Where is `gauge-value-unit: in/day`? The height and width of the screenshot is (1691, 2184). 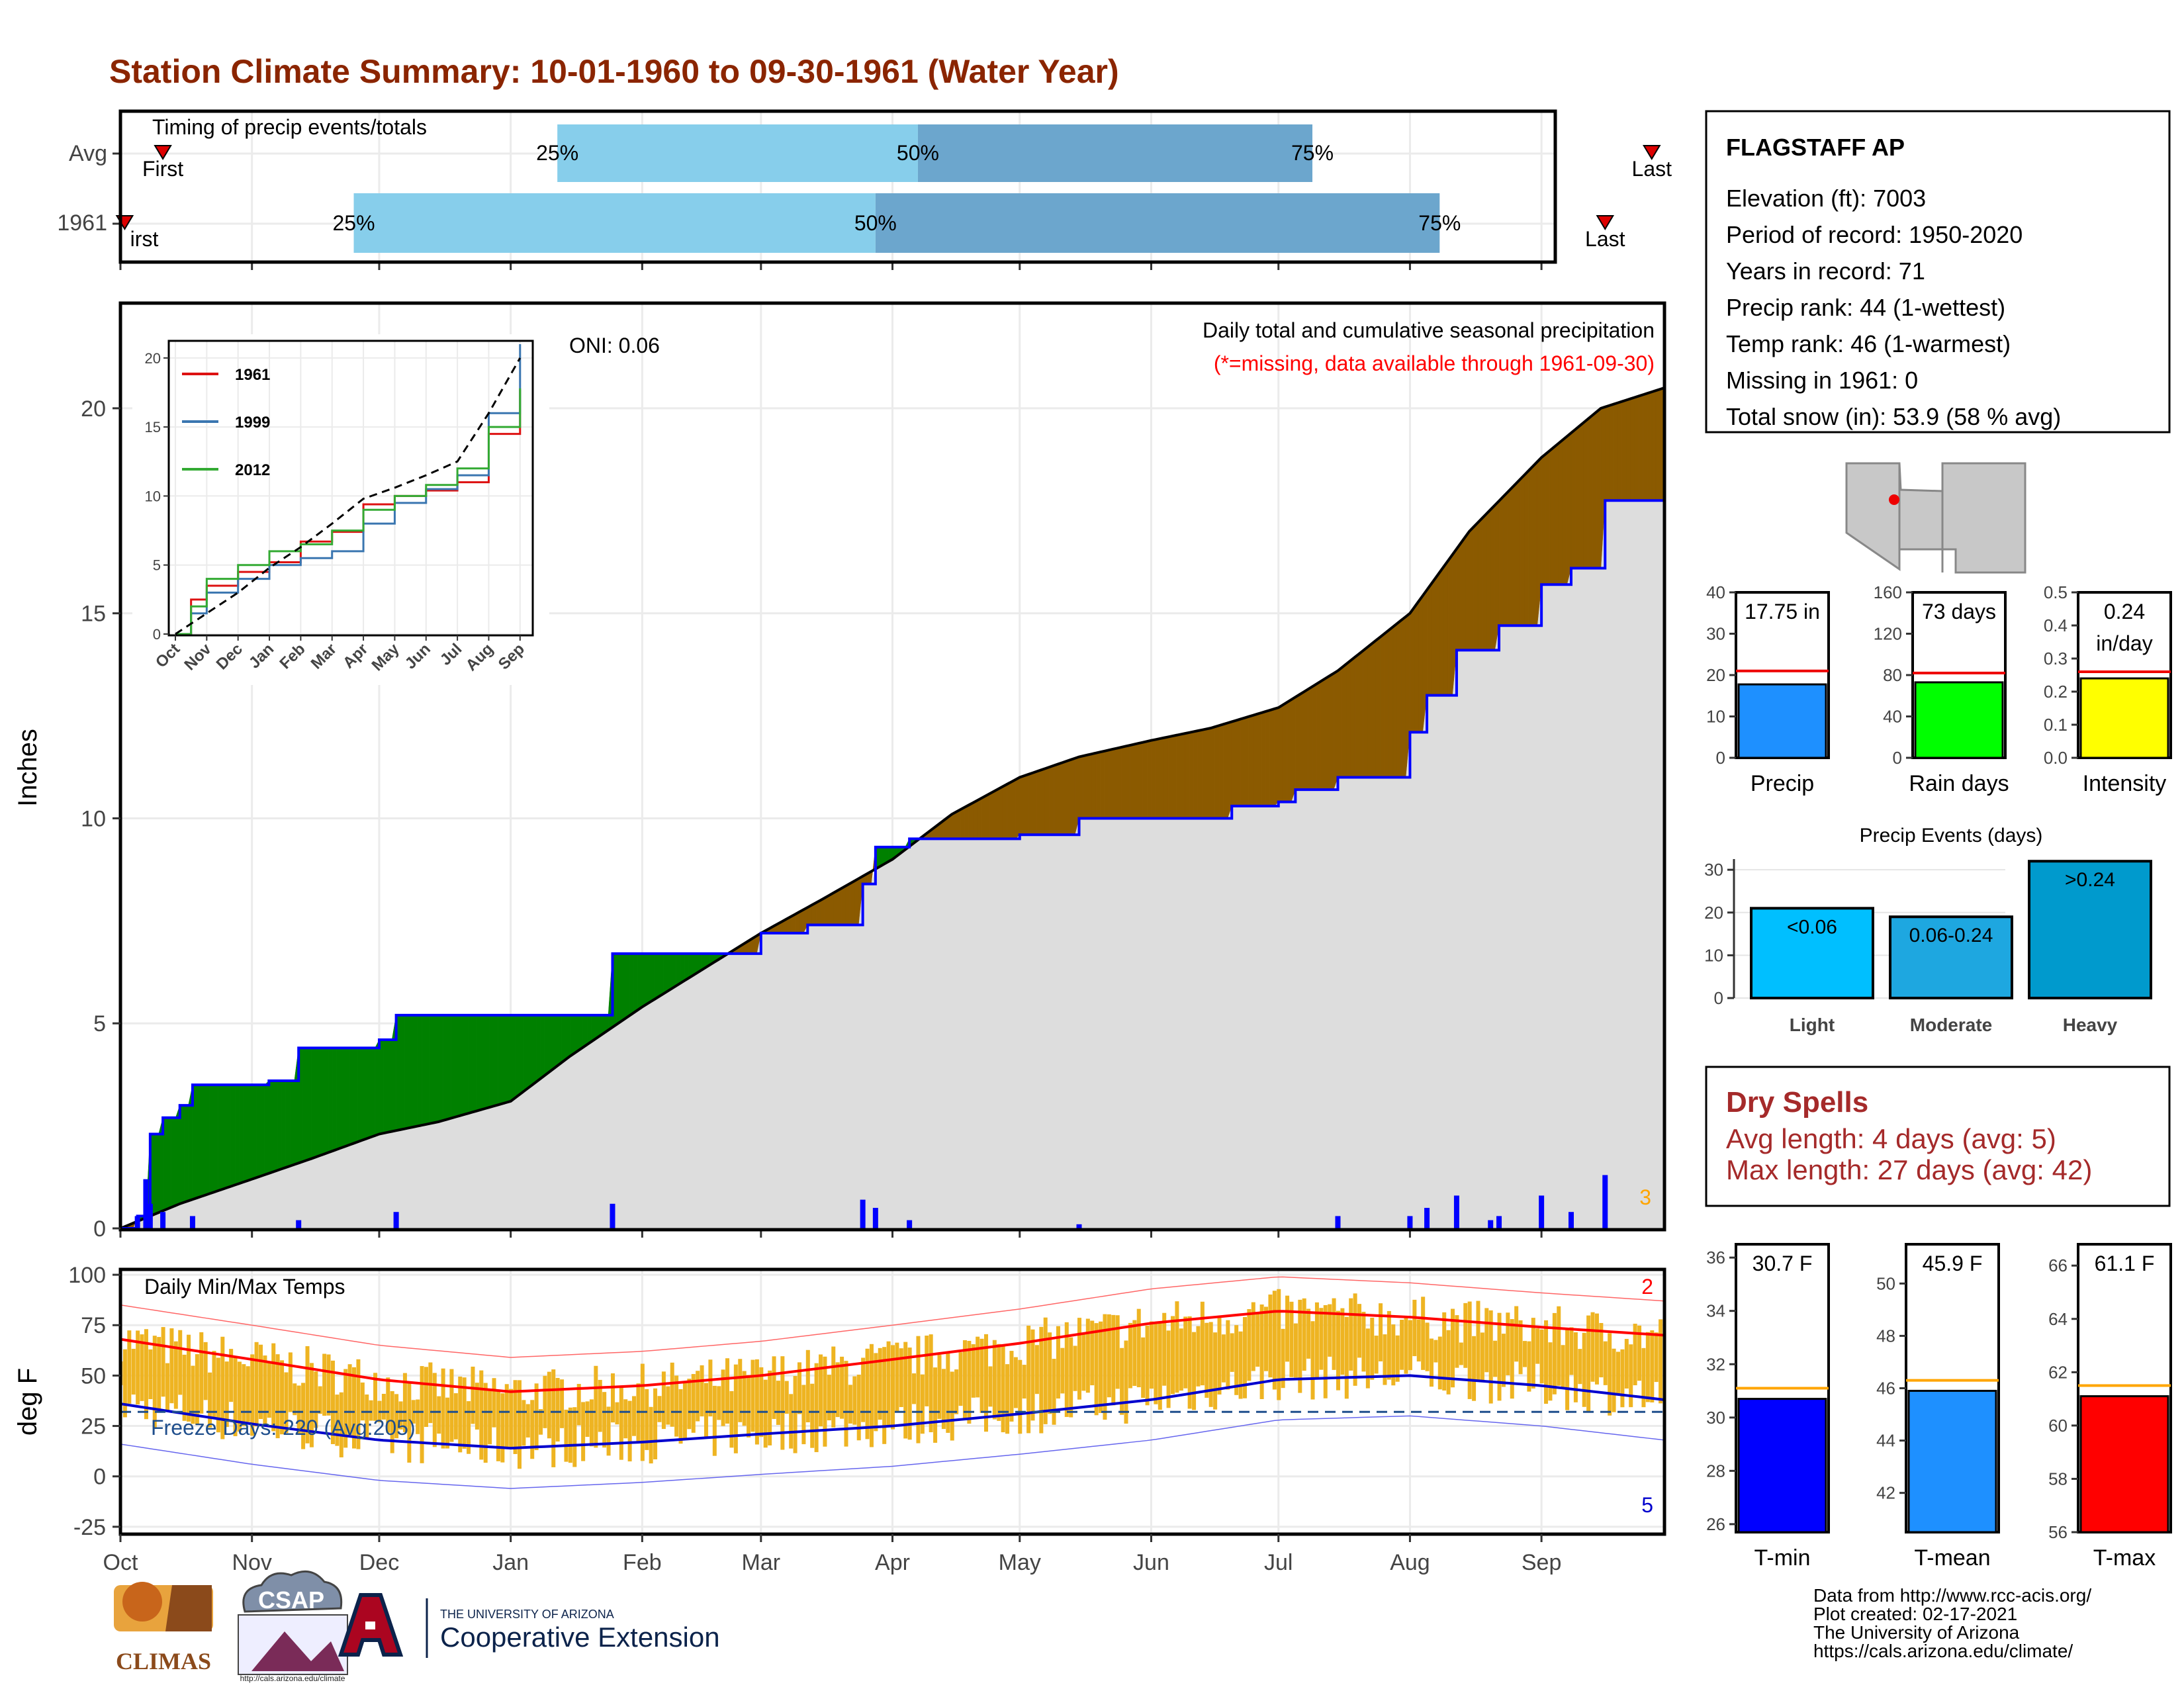 gauge-value-unit: in/day is located at coordinates (2124, 643).